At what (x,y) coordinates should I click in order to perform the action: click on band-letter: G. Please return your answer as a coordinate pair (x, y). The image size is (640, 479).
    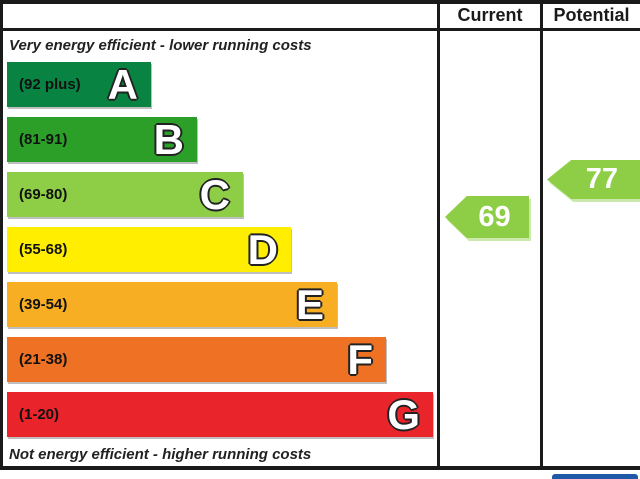
    Looking at the image, I should click on (403, 414).